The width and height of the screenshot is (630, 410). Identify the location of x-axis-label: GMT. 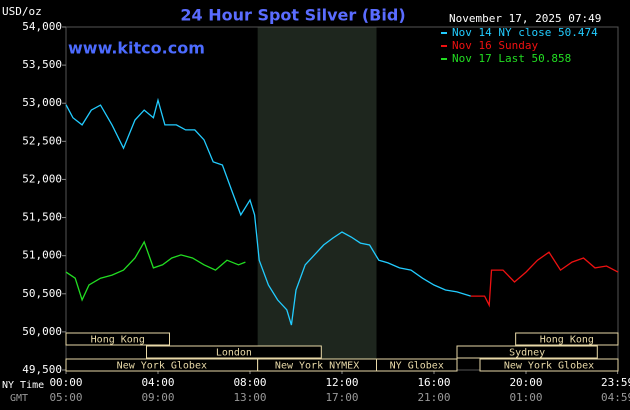
(19, 398).